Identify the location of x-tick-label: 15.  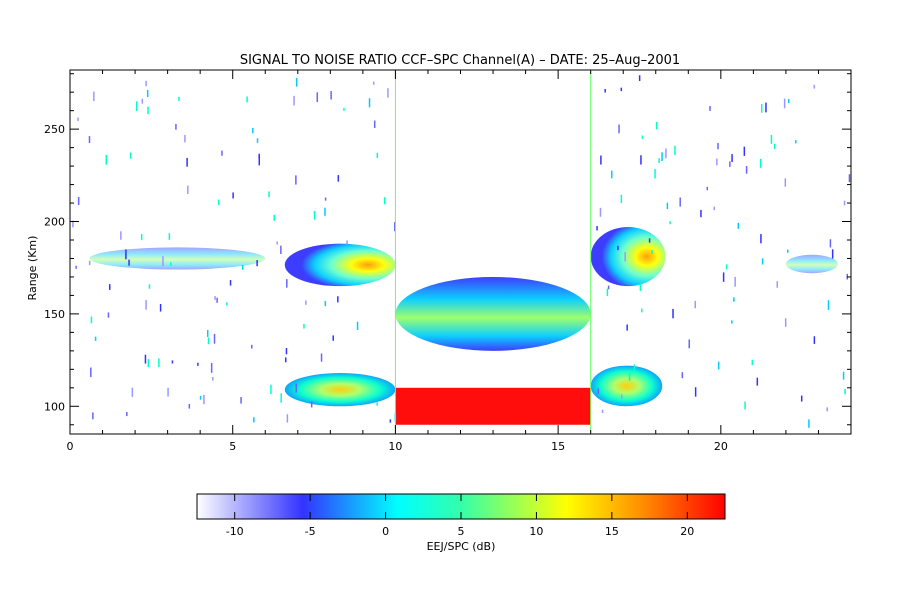
(558, 446).